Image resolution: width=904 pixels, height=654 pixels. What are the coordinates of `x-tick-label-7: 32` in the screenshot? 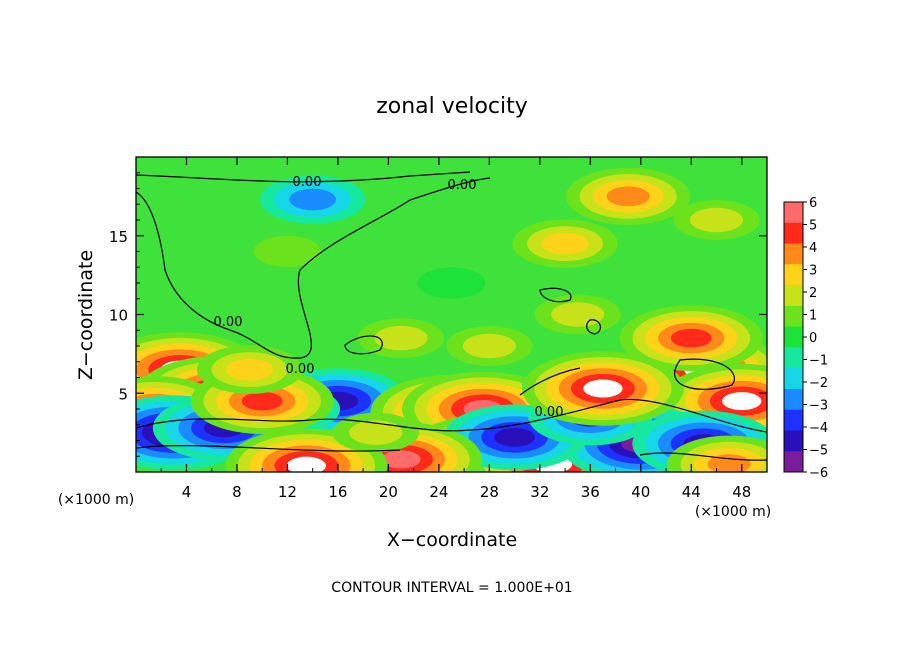 It's located at (539, 492).